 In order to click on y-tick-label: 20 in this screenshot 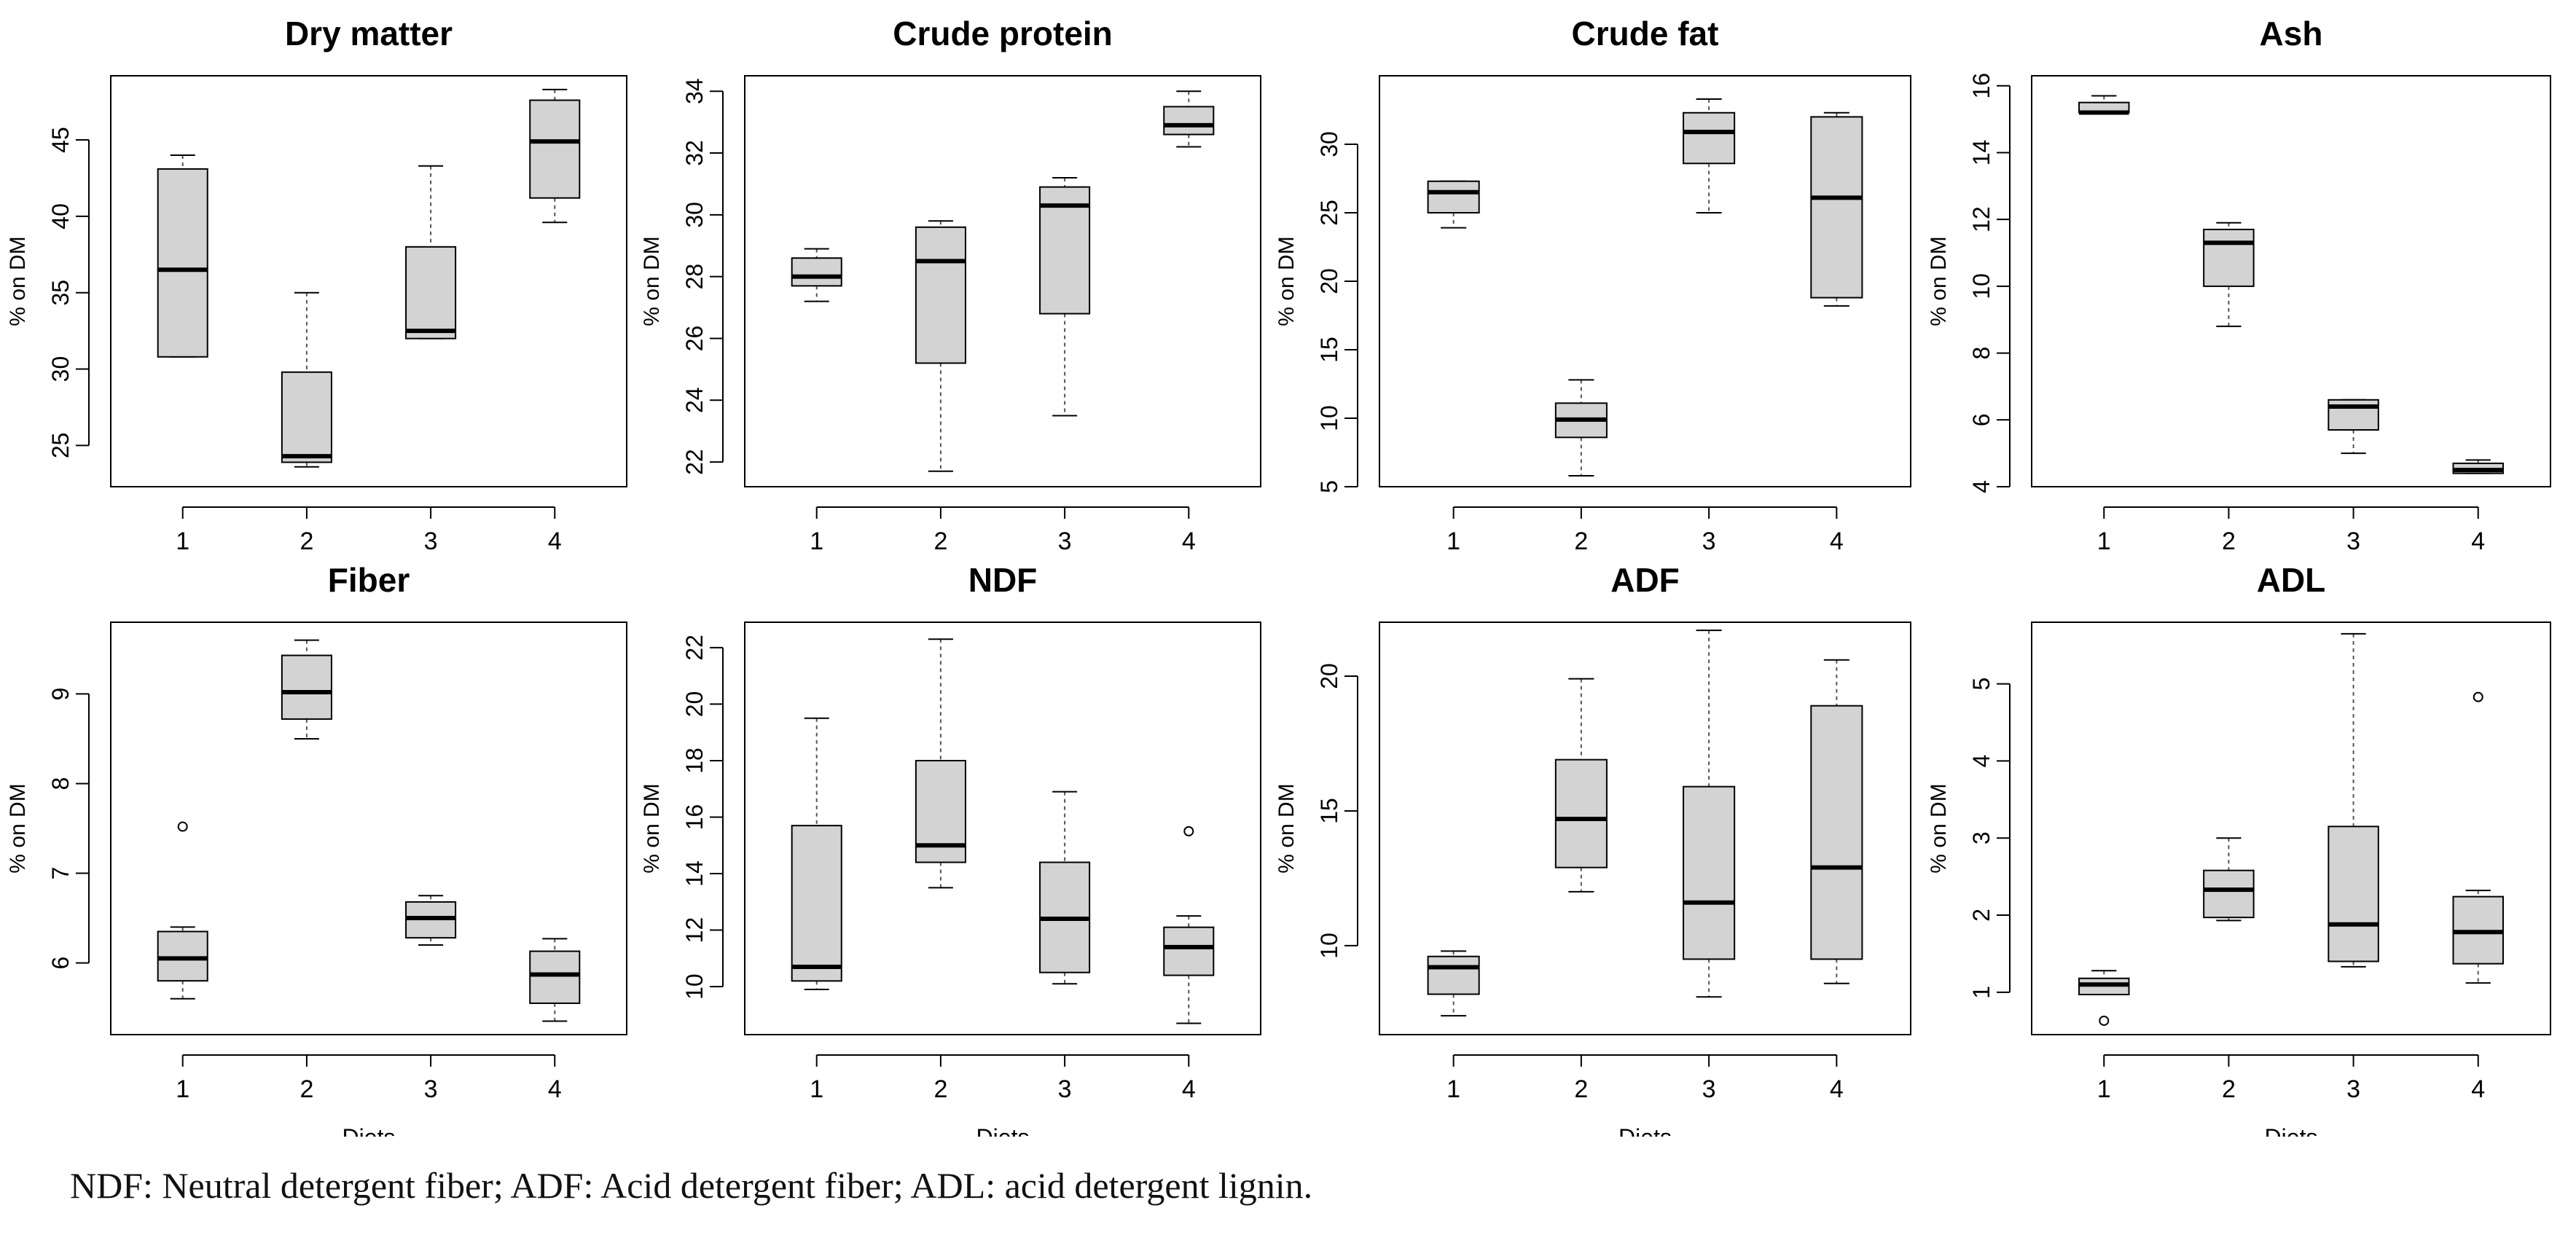, I will do `click(1329, 281)`.